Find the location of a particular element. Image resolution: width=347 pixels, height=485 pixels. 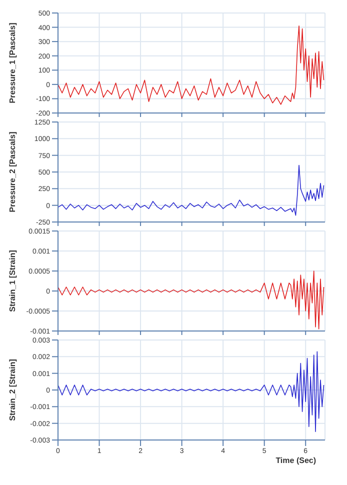

y-axis-title: Pressure_1 [Pascals] is located at coordinates (12, 63).